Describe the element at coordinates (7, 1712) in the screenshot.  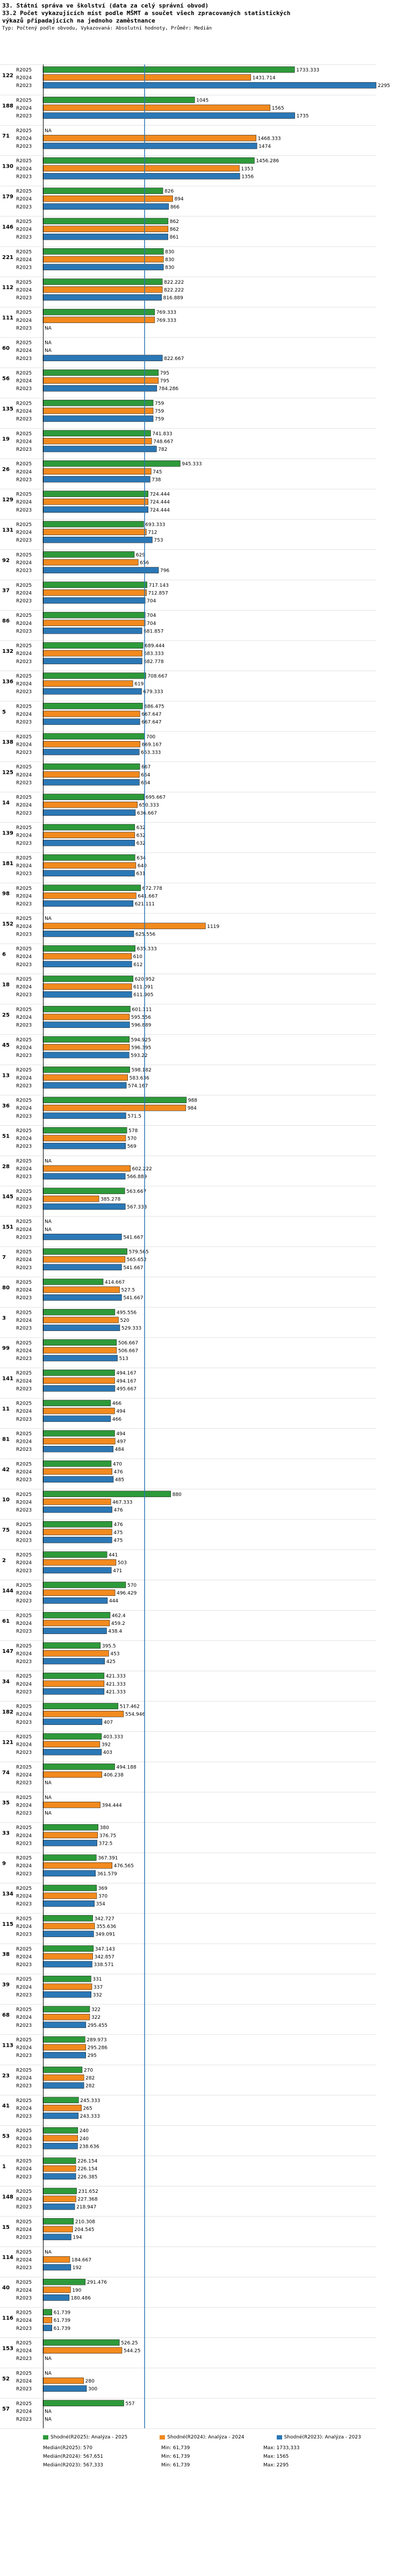
I see `group-id-label: 182` at that location.